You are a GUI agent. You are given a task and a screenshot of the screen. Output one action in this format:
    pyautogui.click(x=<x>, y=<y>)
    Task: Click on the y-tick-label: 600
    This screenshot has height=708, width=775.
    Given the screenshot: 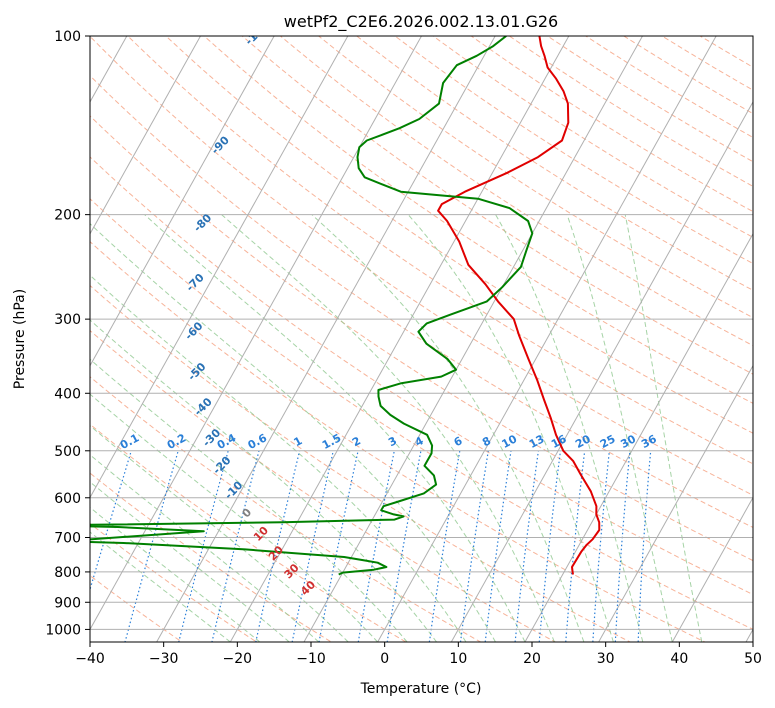 What is the action you would take?
    pyautogui.click(x=67, y=499)
    